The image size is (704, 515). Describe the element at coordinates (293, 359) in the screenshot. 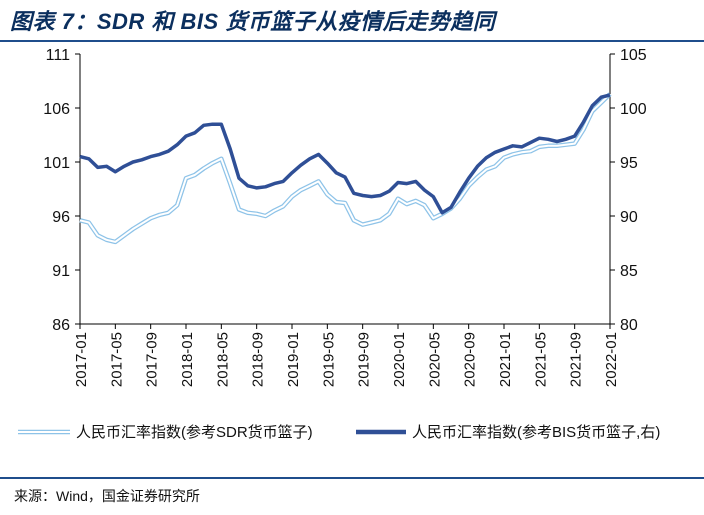

I see `x-tick-label: 2019-01` at that location.